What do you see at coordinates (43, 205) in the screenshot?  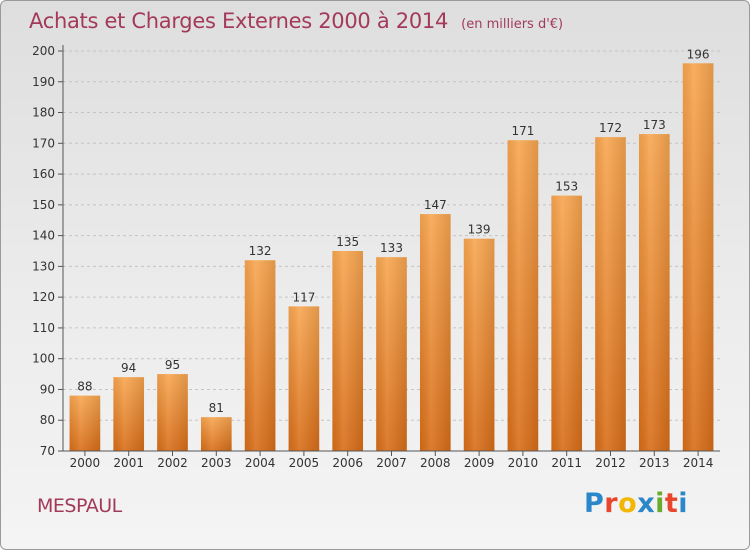 I see `y-tick-label: 150` at bounding box center [43, 205].